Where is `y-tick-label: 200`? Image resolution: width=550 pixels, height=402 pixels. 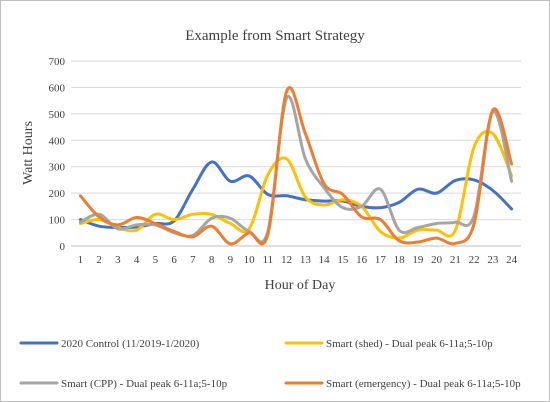 y-tick-label: 200 is located at coordinates (57, 194).